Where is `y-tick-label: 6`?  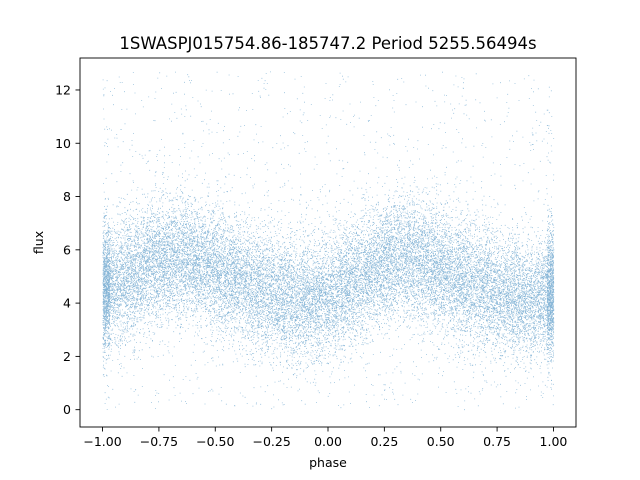 y-tick-label: 6 is located at coordinates (67, 249).